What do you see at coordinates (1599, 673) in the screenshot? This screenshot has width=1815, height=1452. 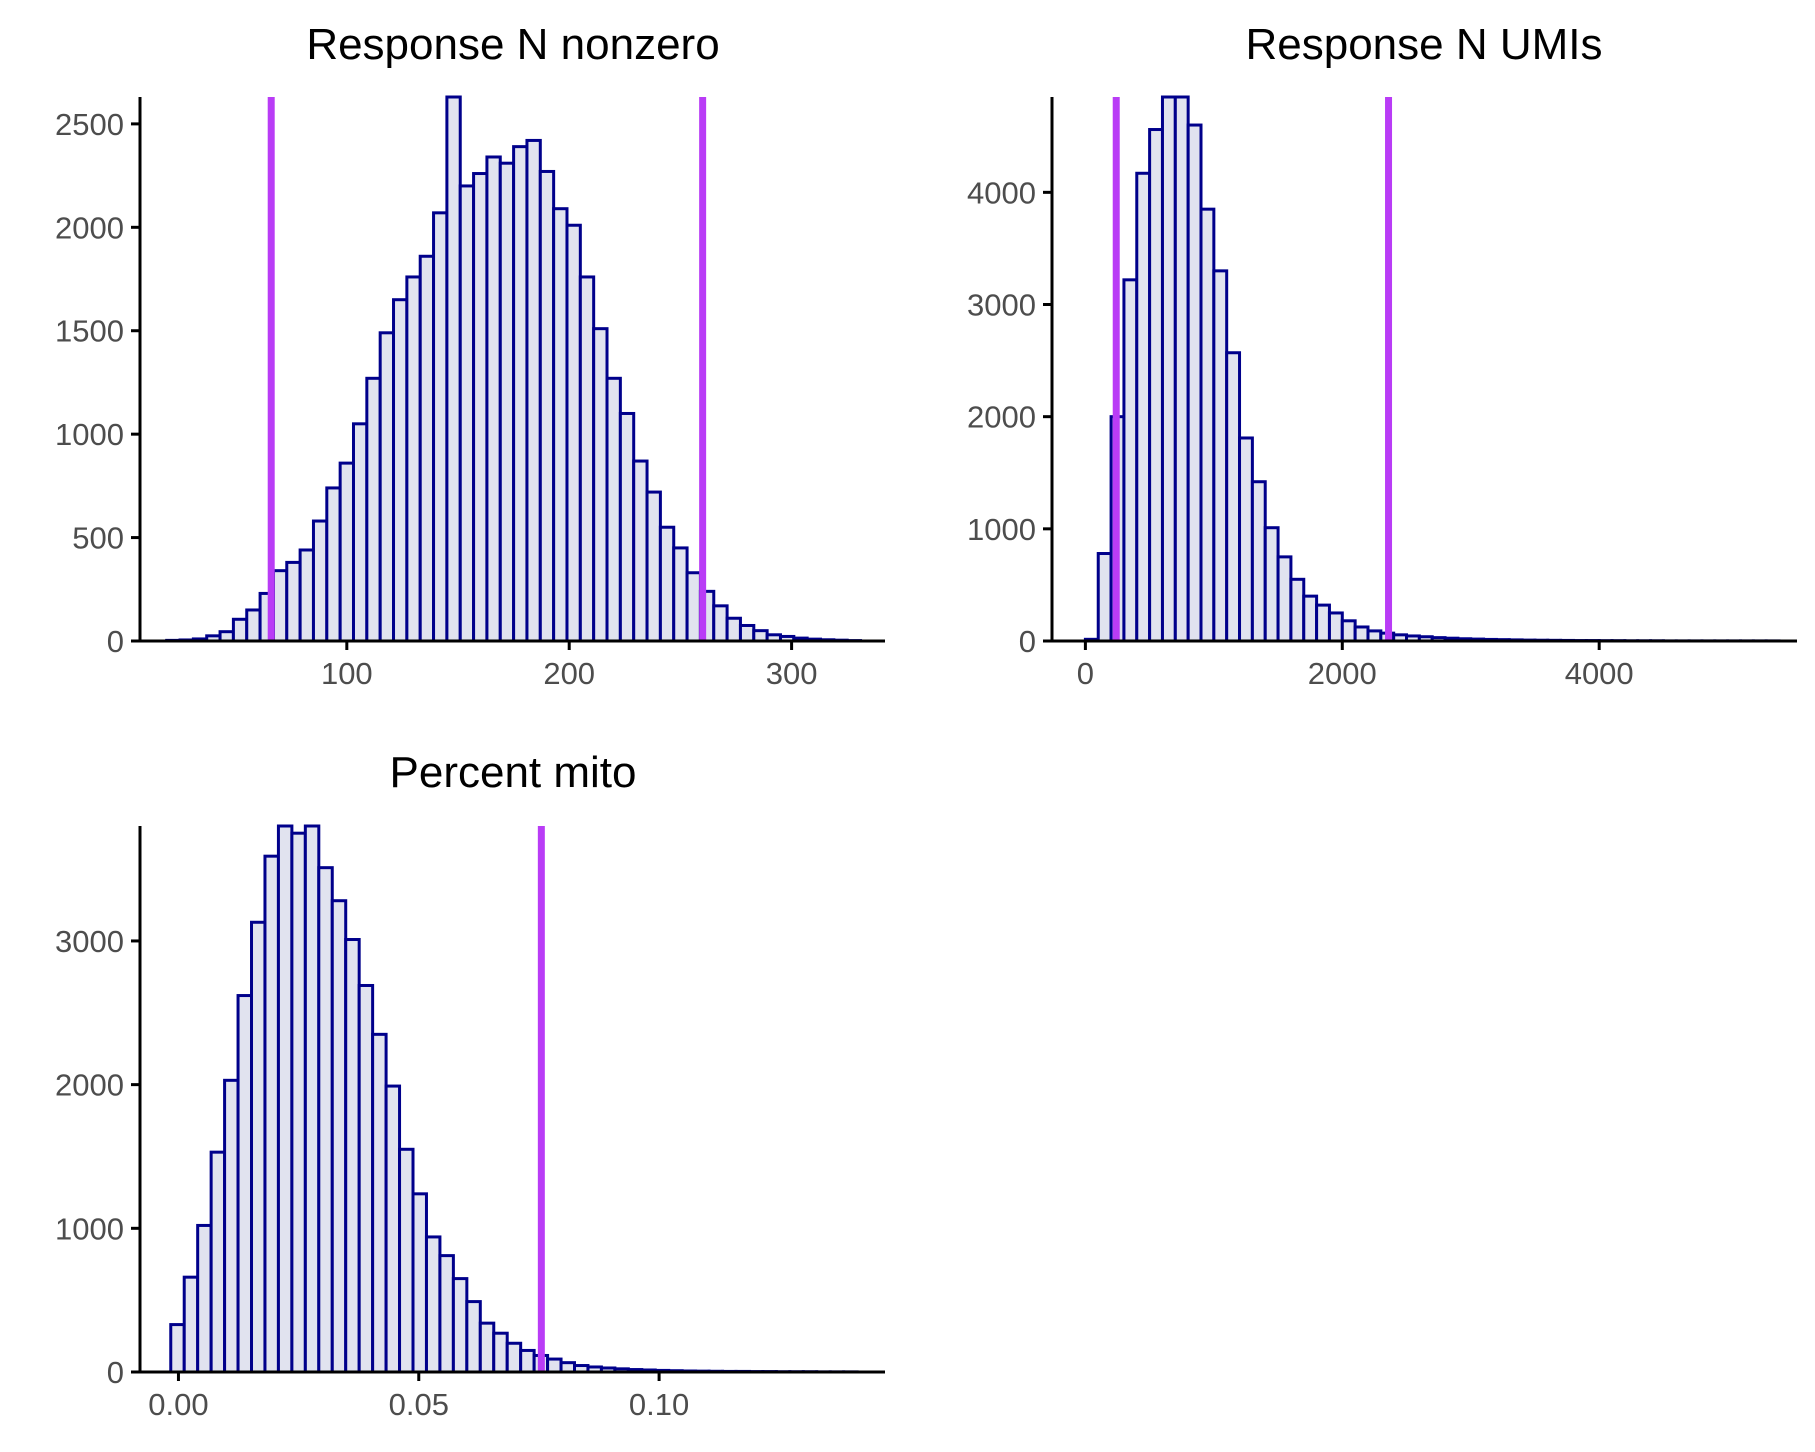 I see `x-tick-label: 4000` at bounding box center [1599, 673].